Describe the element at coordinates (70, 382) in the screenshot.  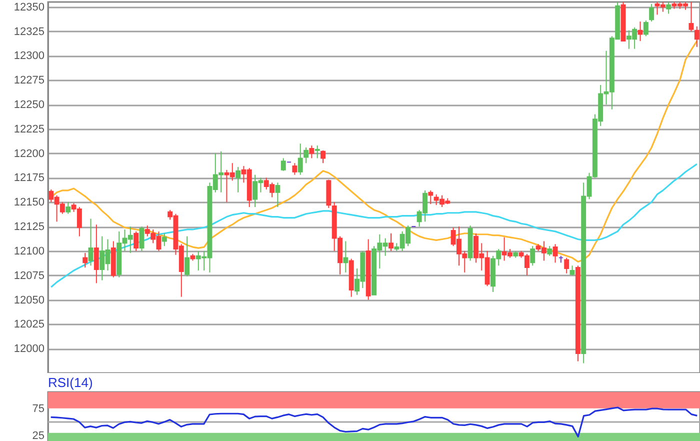
I see `chart-title: RSI(14)` at that location.